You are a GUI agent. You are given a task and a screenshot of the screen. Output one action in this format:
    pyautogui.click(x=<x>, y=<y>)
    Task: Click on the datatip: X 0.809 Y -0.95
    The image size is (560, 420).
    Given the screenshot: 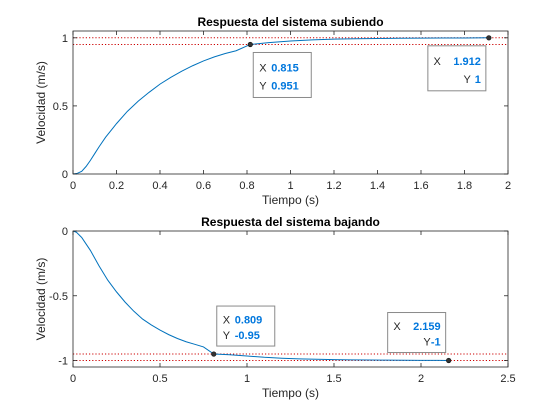 What is the action you would take?
    pyautogui.click(x=243, y=331)
    